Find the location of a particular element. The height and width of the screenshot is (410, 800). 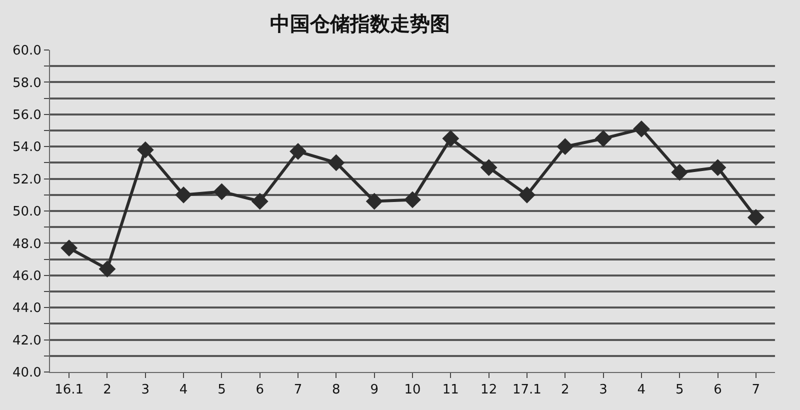

x-tick-label: 16.1 is located at coordinates (69, 390).